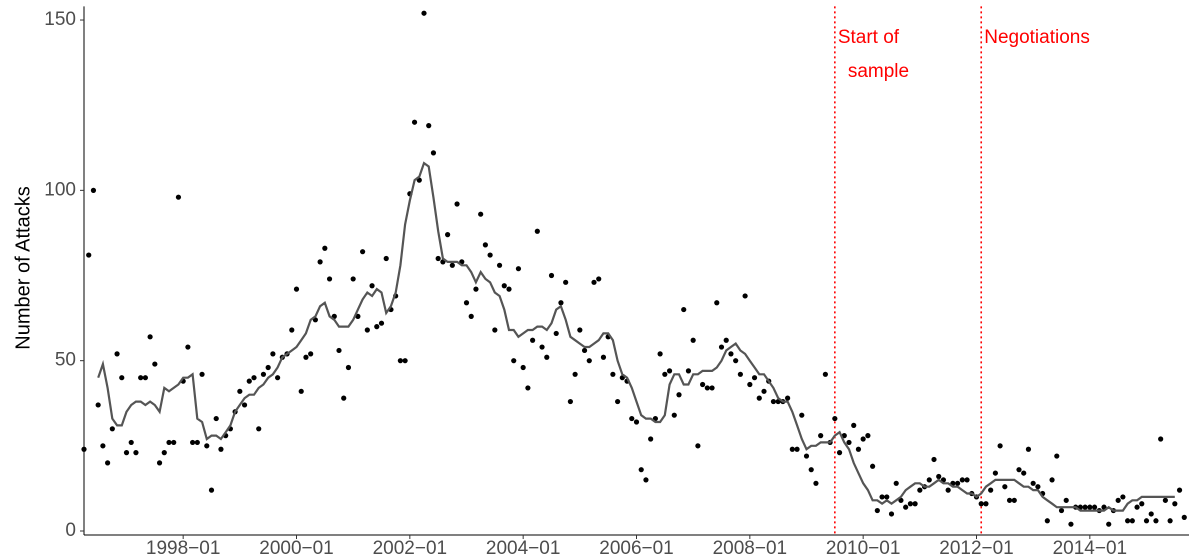 The width and height of the screenshot is (1189, 558). I want to click on x-tick-label: 2004−01, so click(523, 548).